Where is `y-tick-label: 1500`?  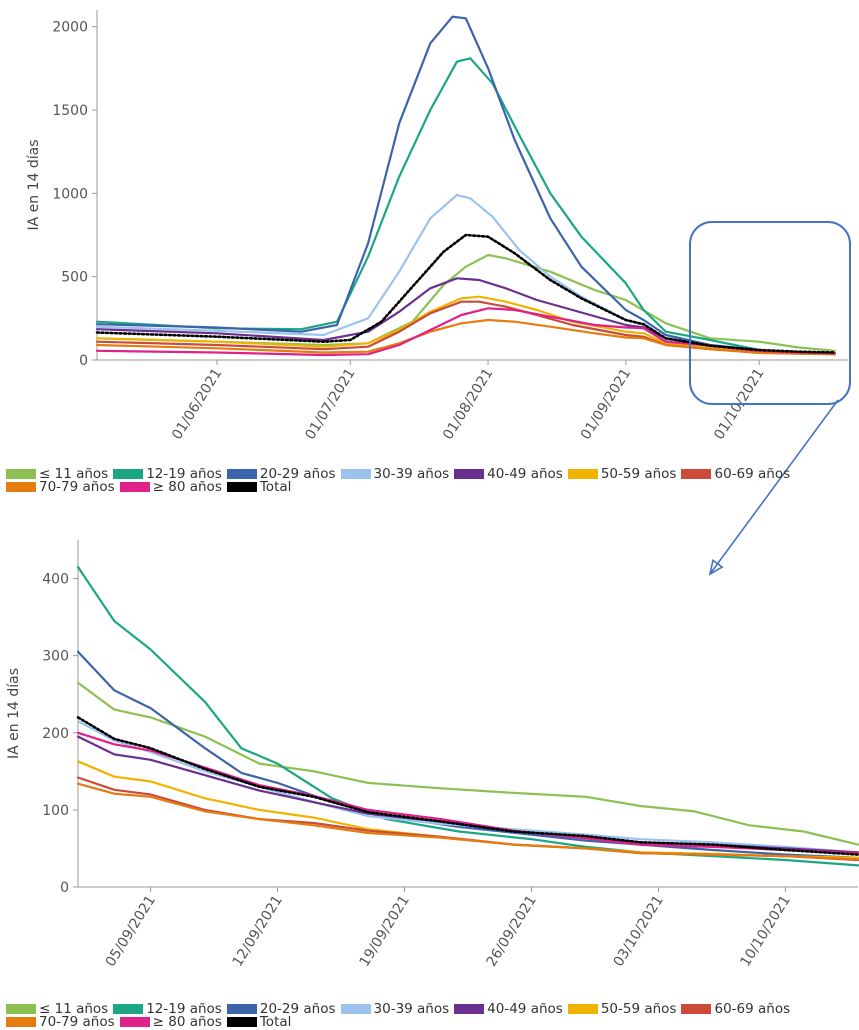 y-tick-label: 1500 is located at coordinates (70, 111).